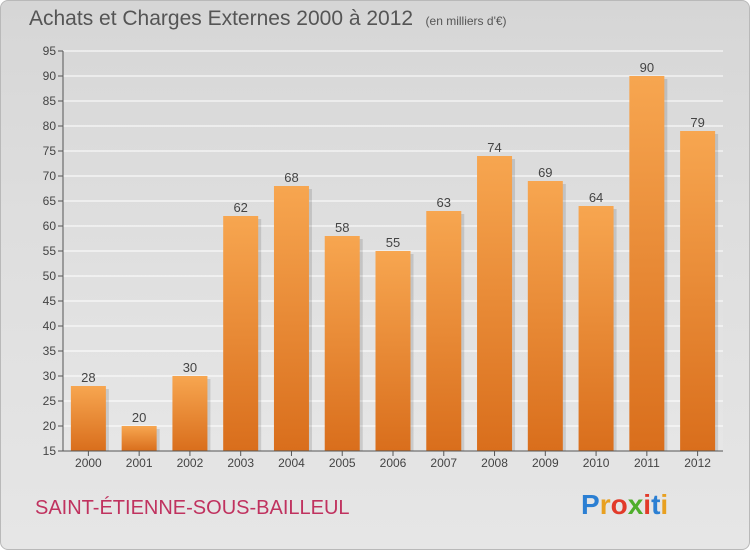 Image resolution: width=750 pixels, height=550 pixels. What do you see at coordinates (545, 172) in the screenshot?
I see `data-label: 69` at bounding box center [545, 172].